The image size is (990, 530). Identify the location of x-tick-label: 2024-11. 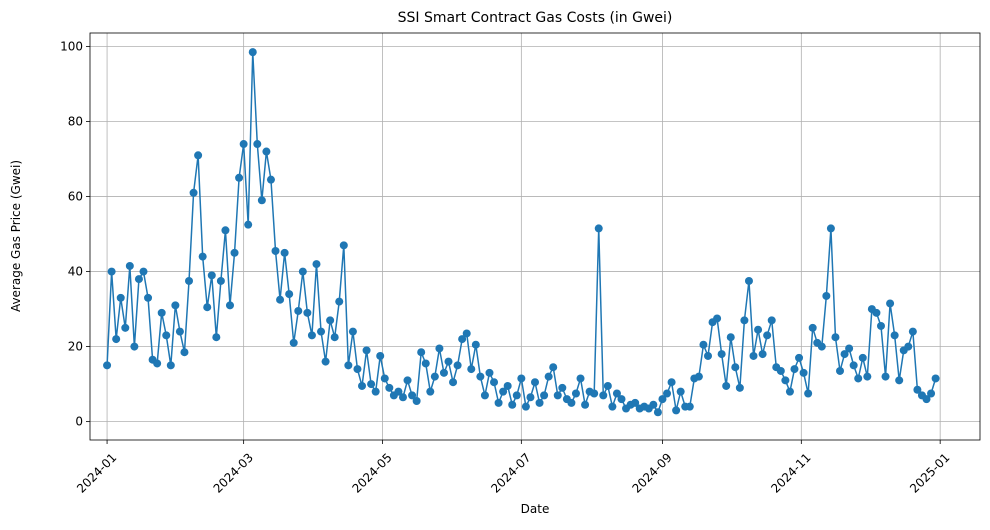
(790, 472).